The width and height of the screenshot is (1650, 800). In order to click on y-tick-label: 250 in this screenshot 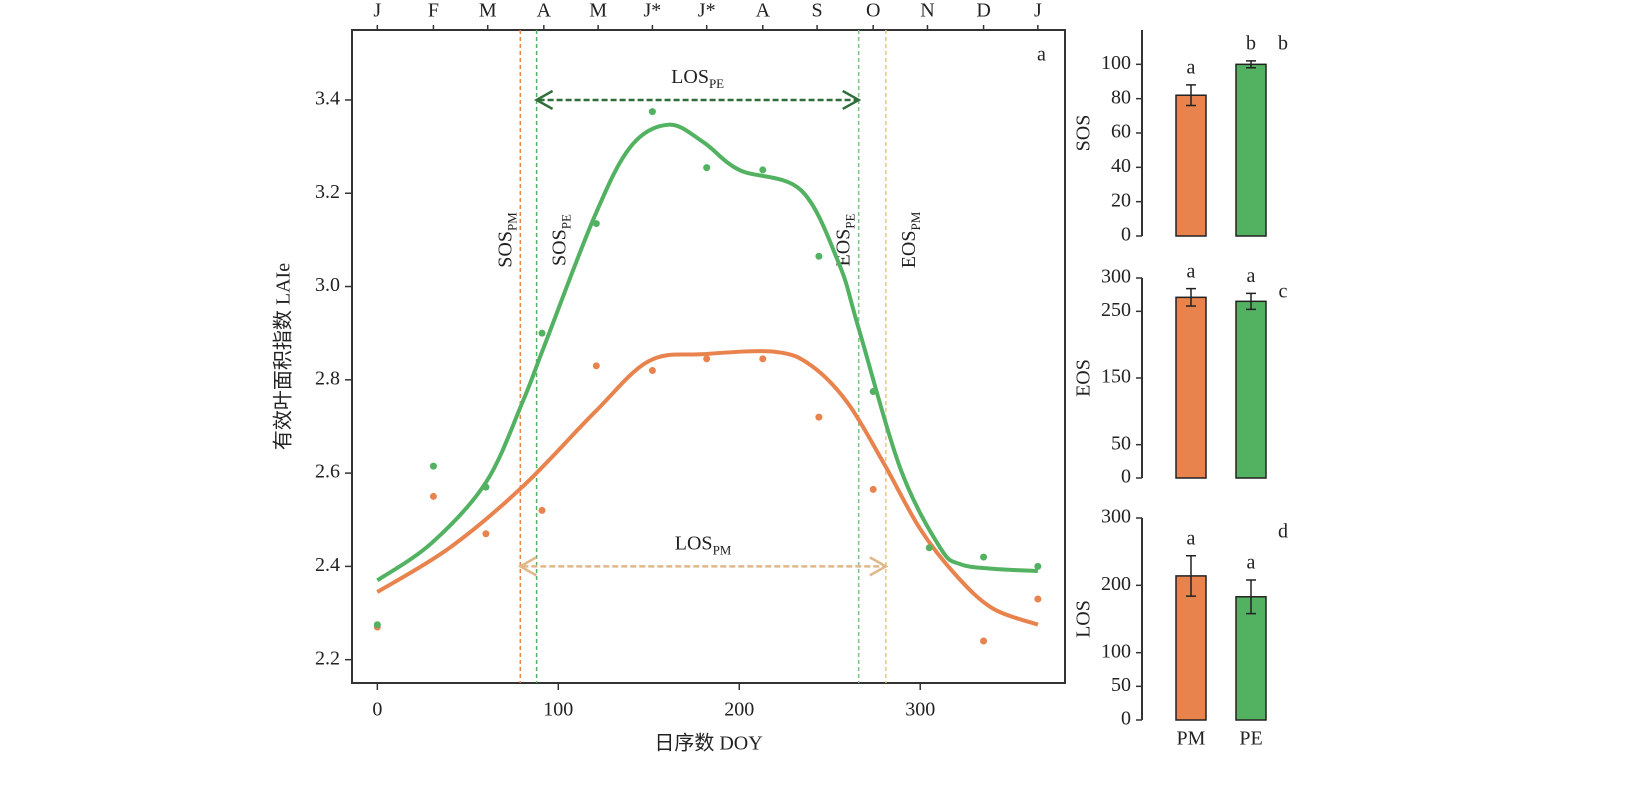, I will do `click(1116, 310)`.